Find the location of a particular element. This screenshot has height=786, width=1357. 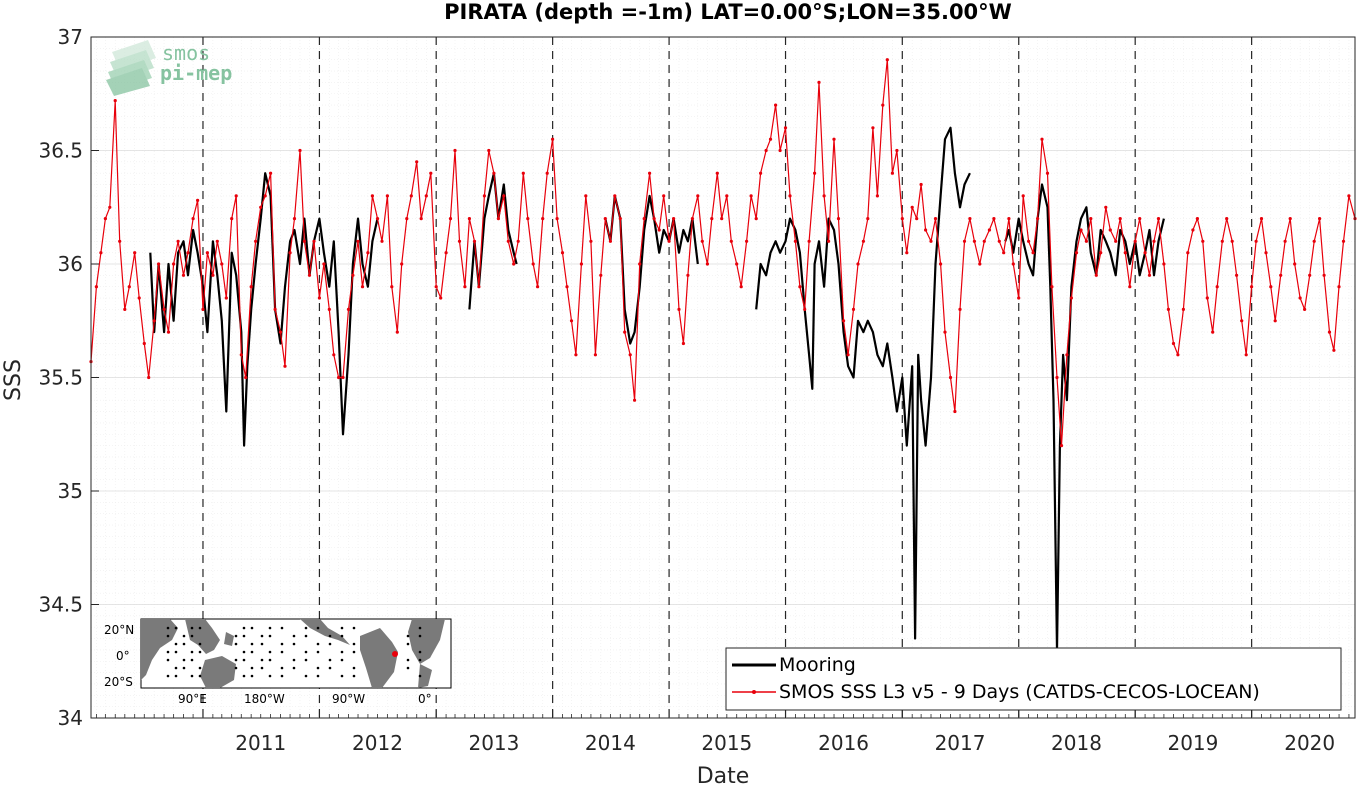

logo-layers-icon is located at coordinates (131, 68).